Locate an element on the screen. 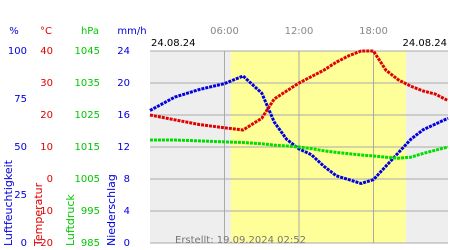 This screenshot has width=450, height=250. y-tick-label: 10 is located at coordinates (46, 147).